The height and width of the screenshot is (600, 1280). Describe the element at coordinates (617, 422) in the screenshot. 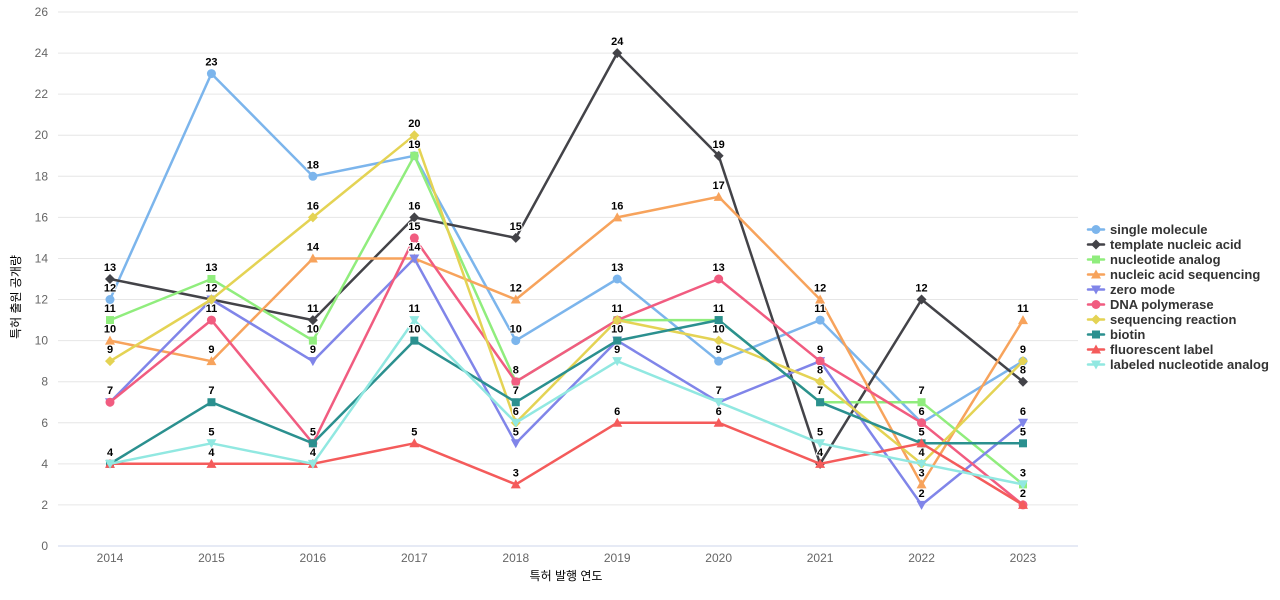

I see `marker-fluorescent-label-2019` at that location.